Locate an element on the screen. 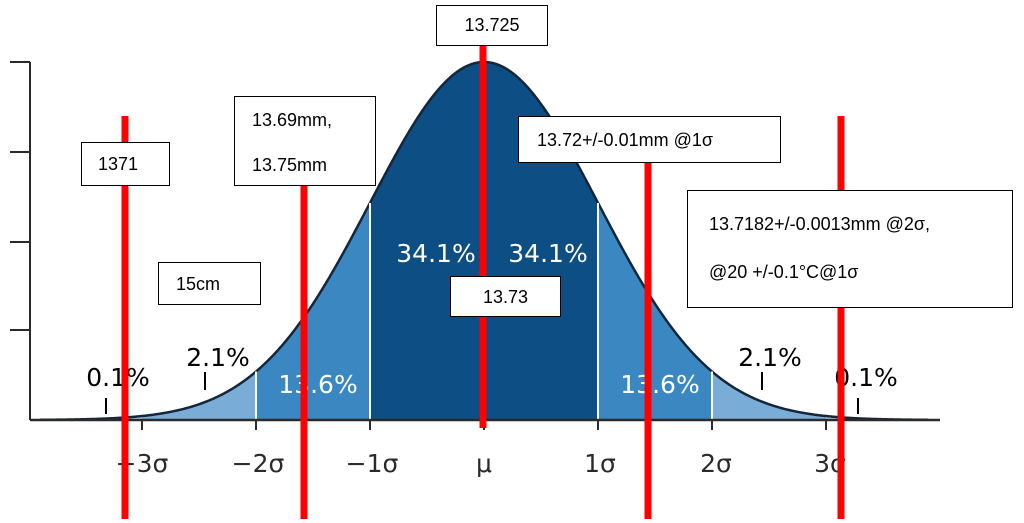 This screenshot has width=1024, height=523. range-line-2: 13.75mm is located at coordinates (290, 165).